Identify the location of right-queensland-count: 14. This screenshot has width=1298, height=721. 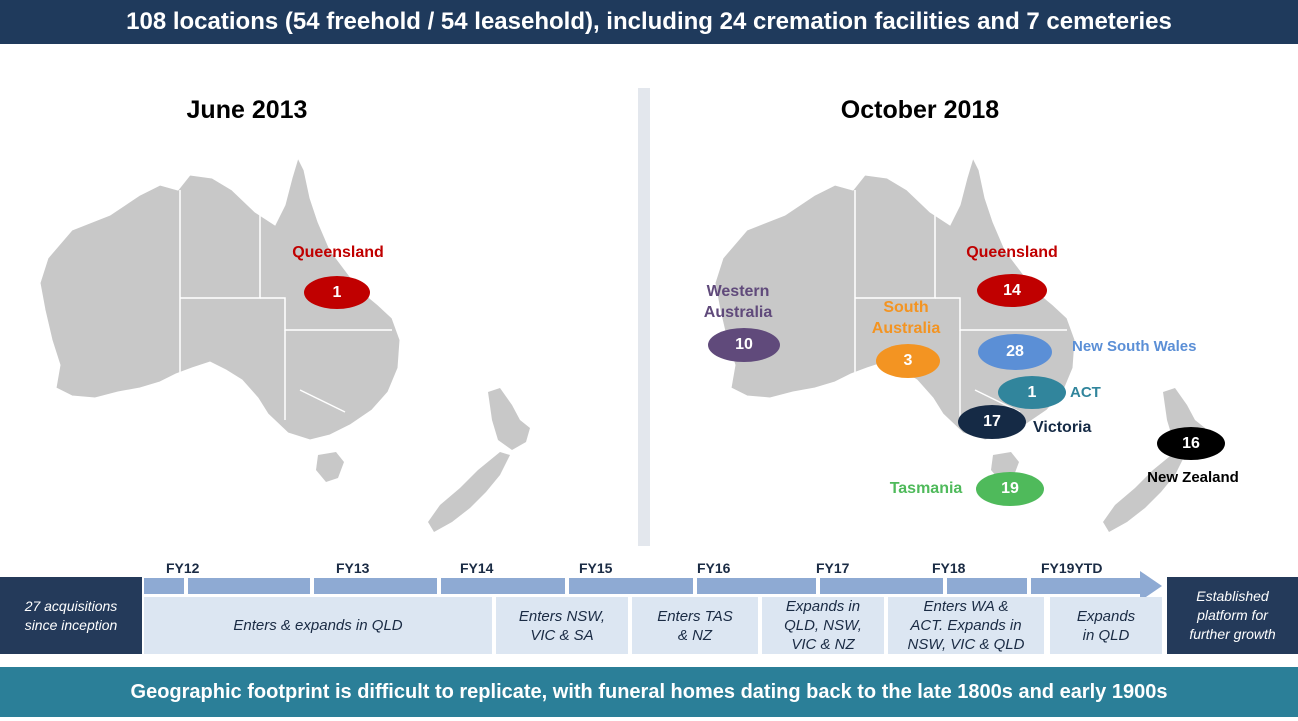
(1012, 290).